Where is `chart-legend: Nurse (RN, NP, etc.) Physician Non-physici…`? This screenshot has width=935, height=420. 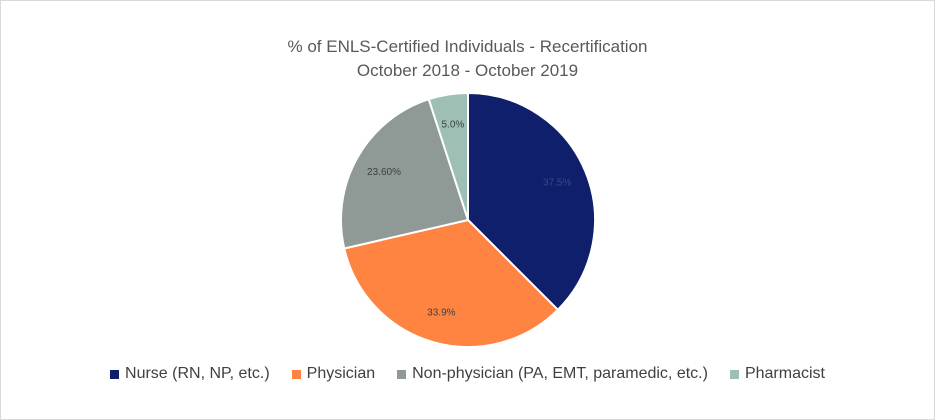 chart-legend: Nurse (RN, NP, etc.) Physician Non-physici… is located at coordinates (467, 374).